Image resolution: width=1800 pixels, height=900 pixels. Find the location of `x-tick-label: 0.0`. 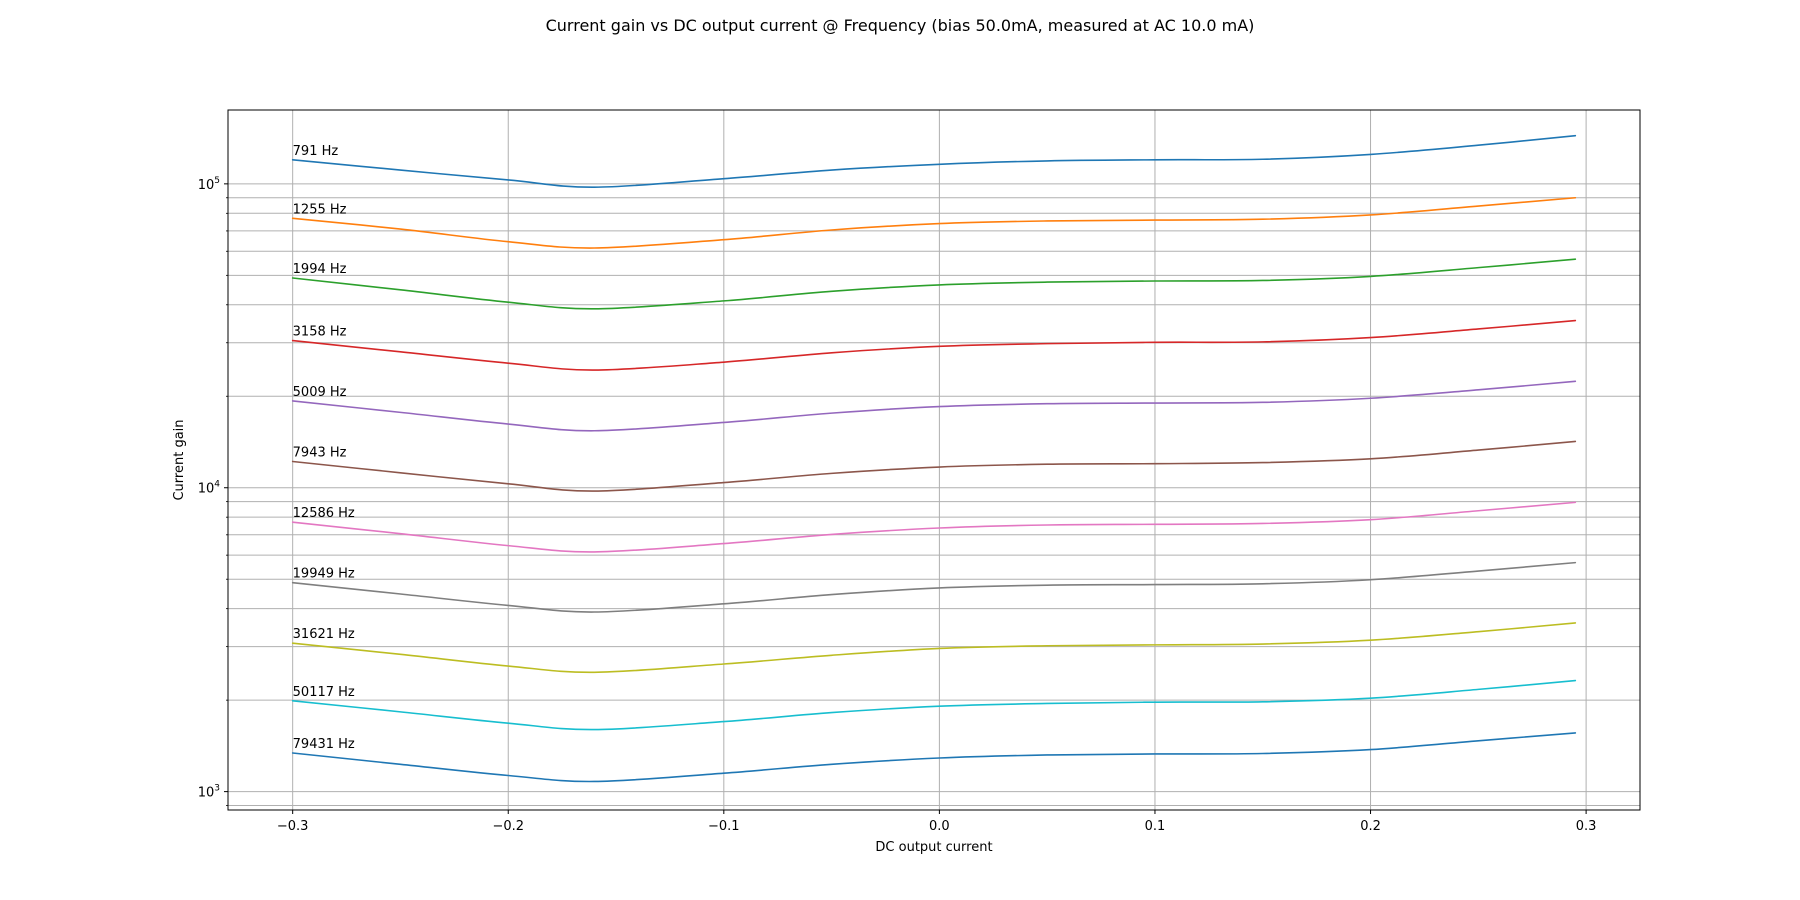

x-tick-label: 0.0 is located at coordinates (939, 826).